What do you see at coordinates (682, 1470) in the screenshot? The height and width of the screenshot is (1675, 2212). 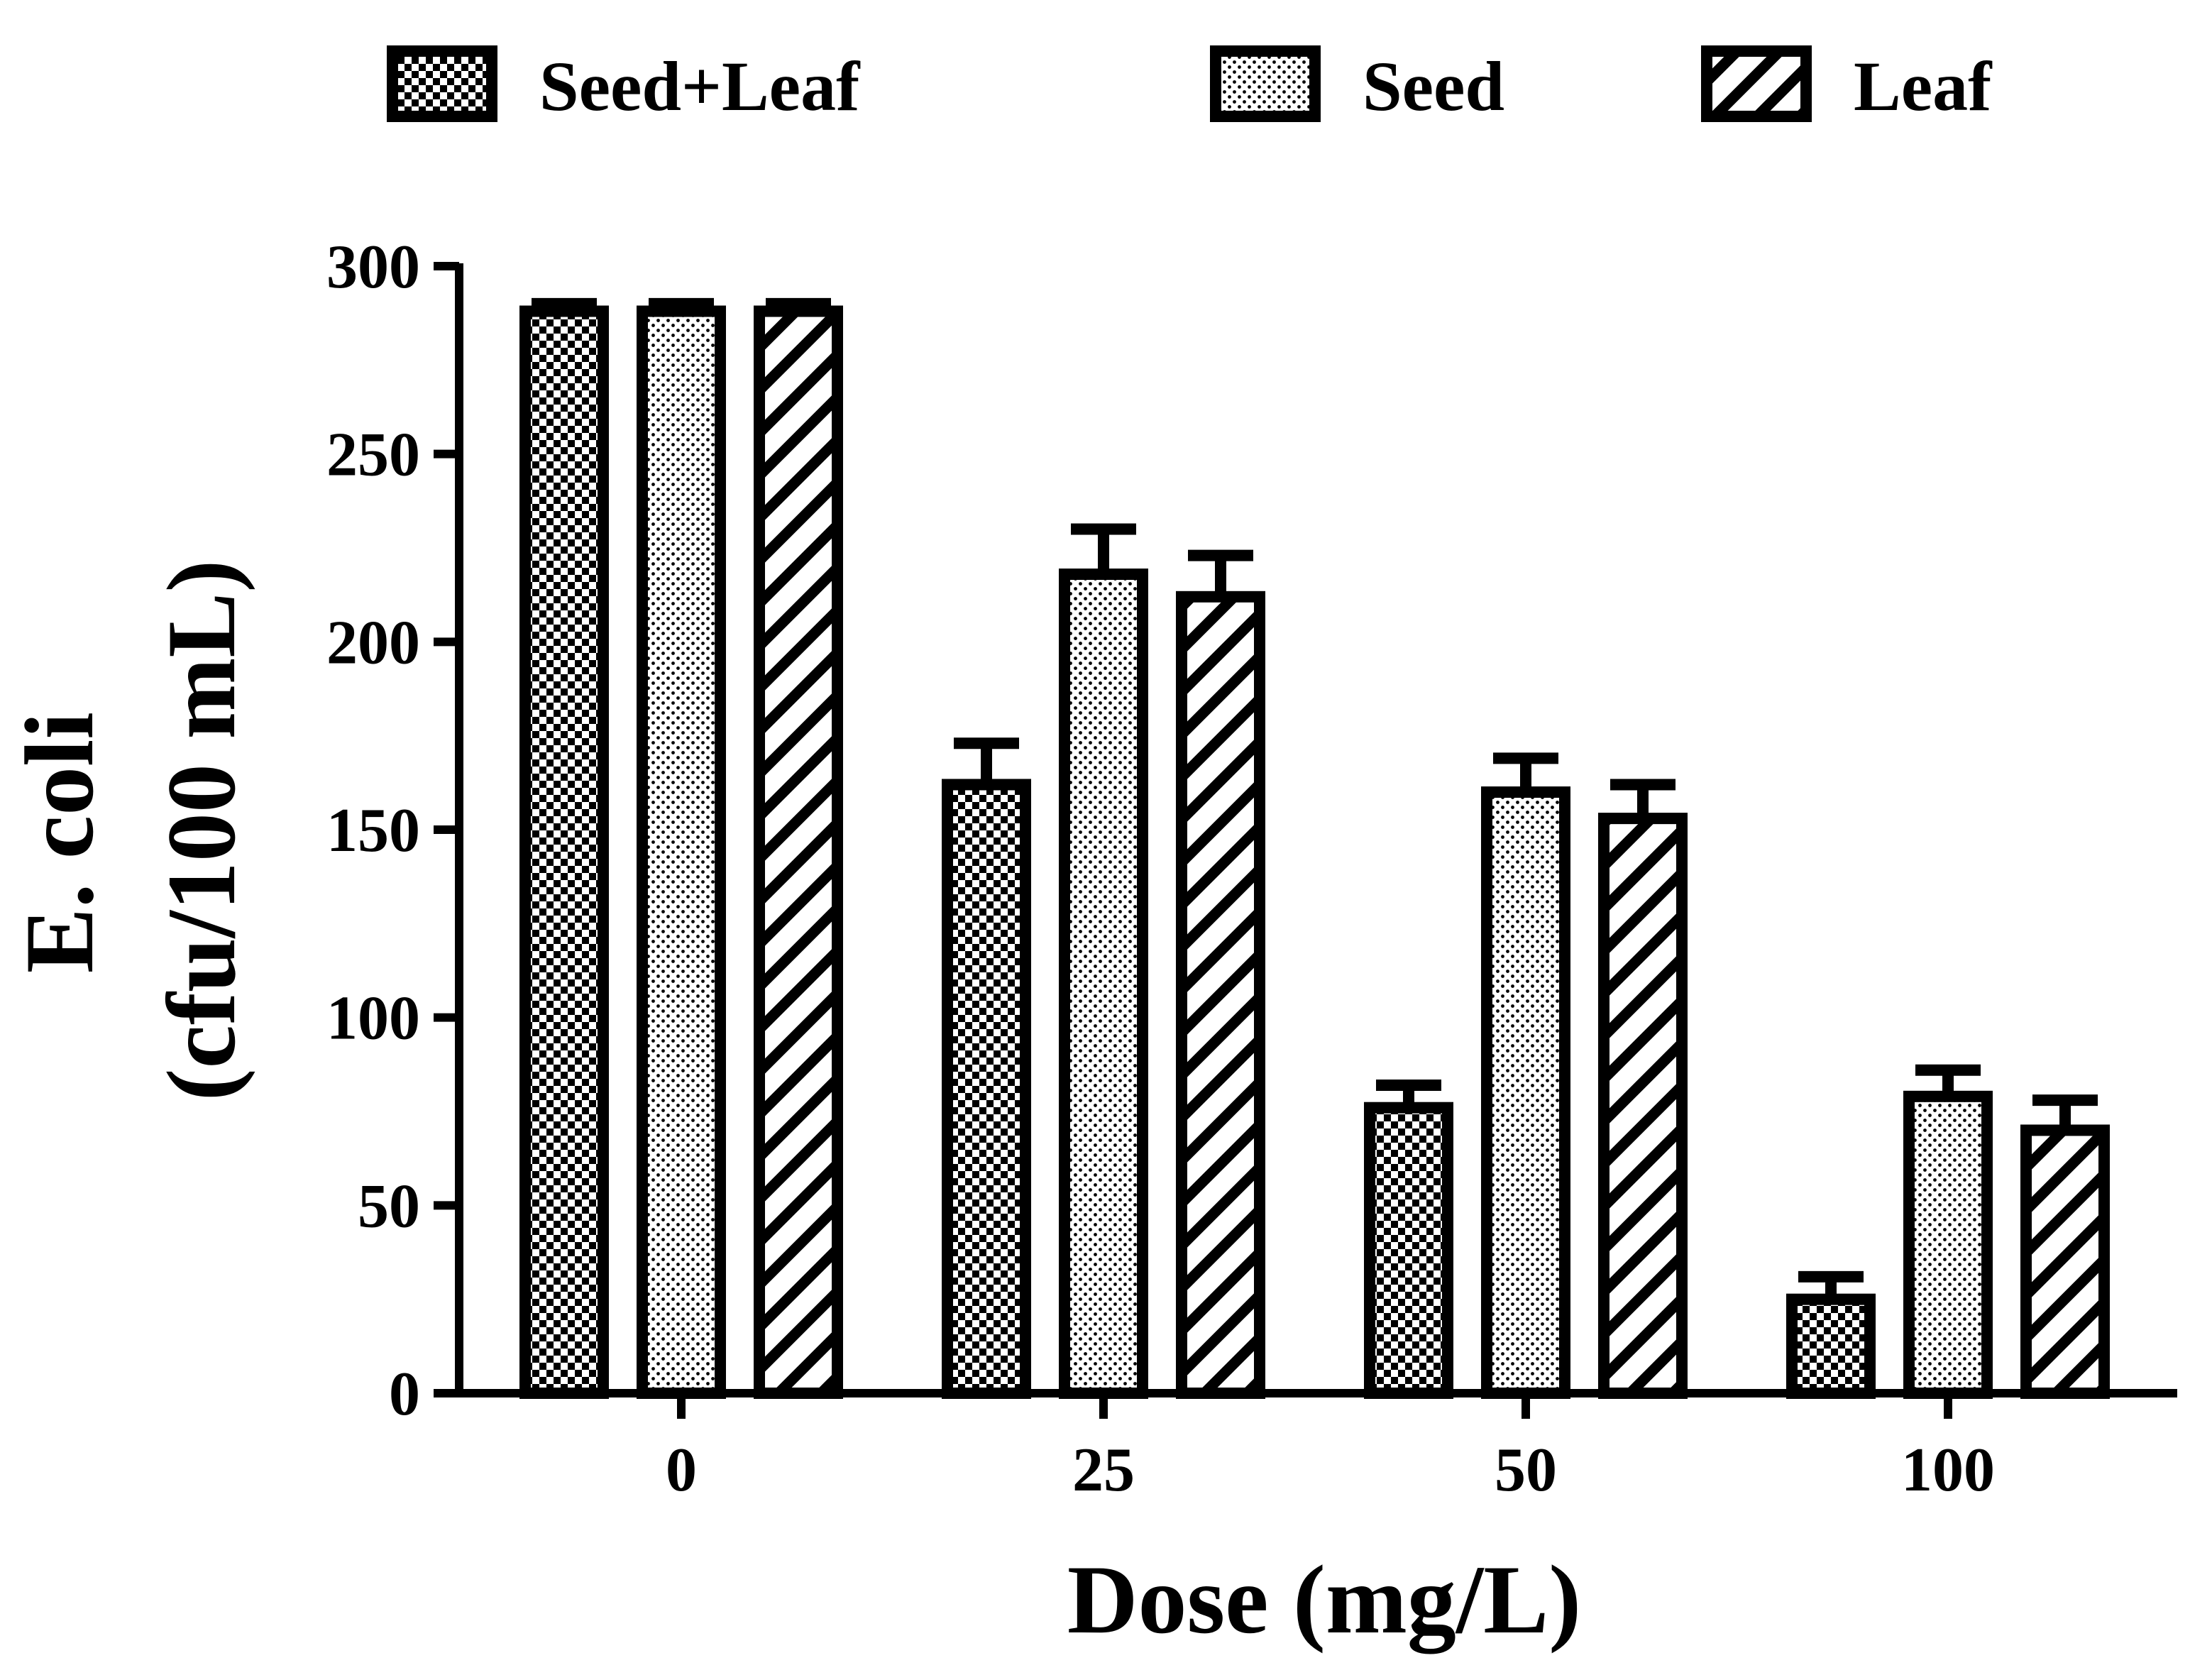 I see `x-tick-label-0: 0` at bounding box center [682, 1470].